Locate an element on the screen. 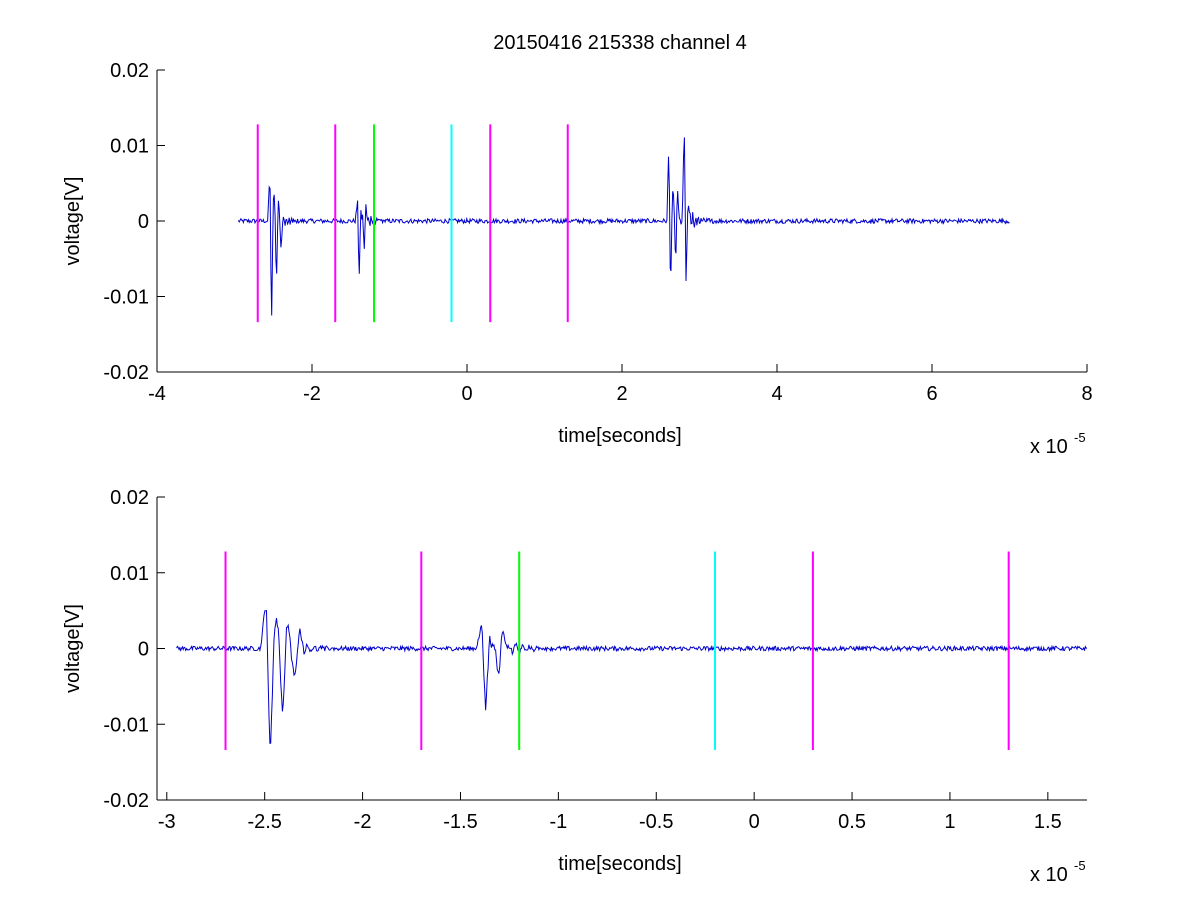  x-tick-label: -2.5 is located at coordinates (264, 822).